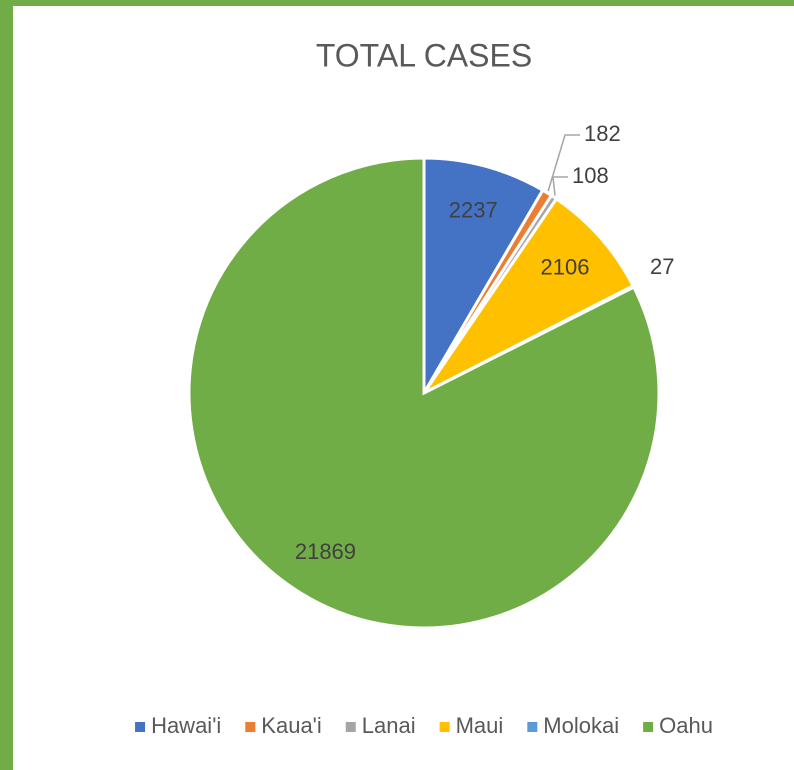 This screenshot has width=794, height=770. What do you see at coordinates (565, 266) in the screenshot?
I see `data-label: 2106` at bounding box center [565, 266].